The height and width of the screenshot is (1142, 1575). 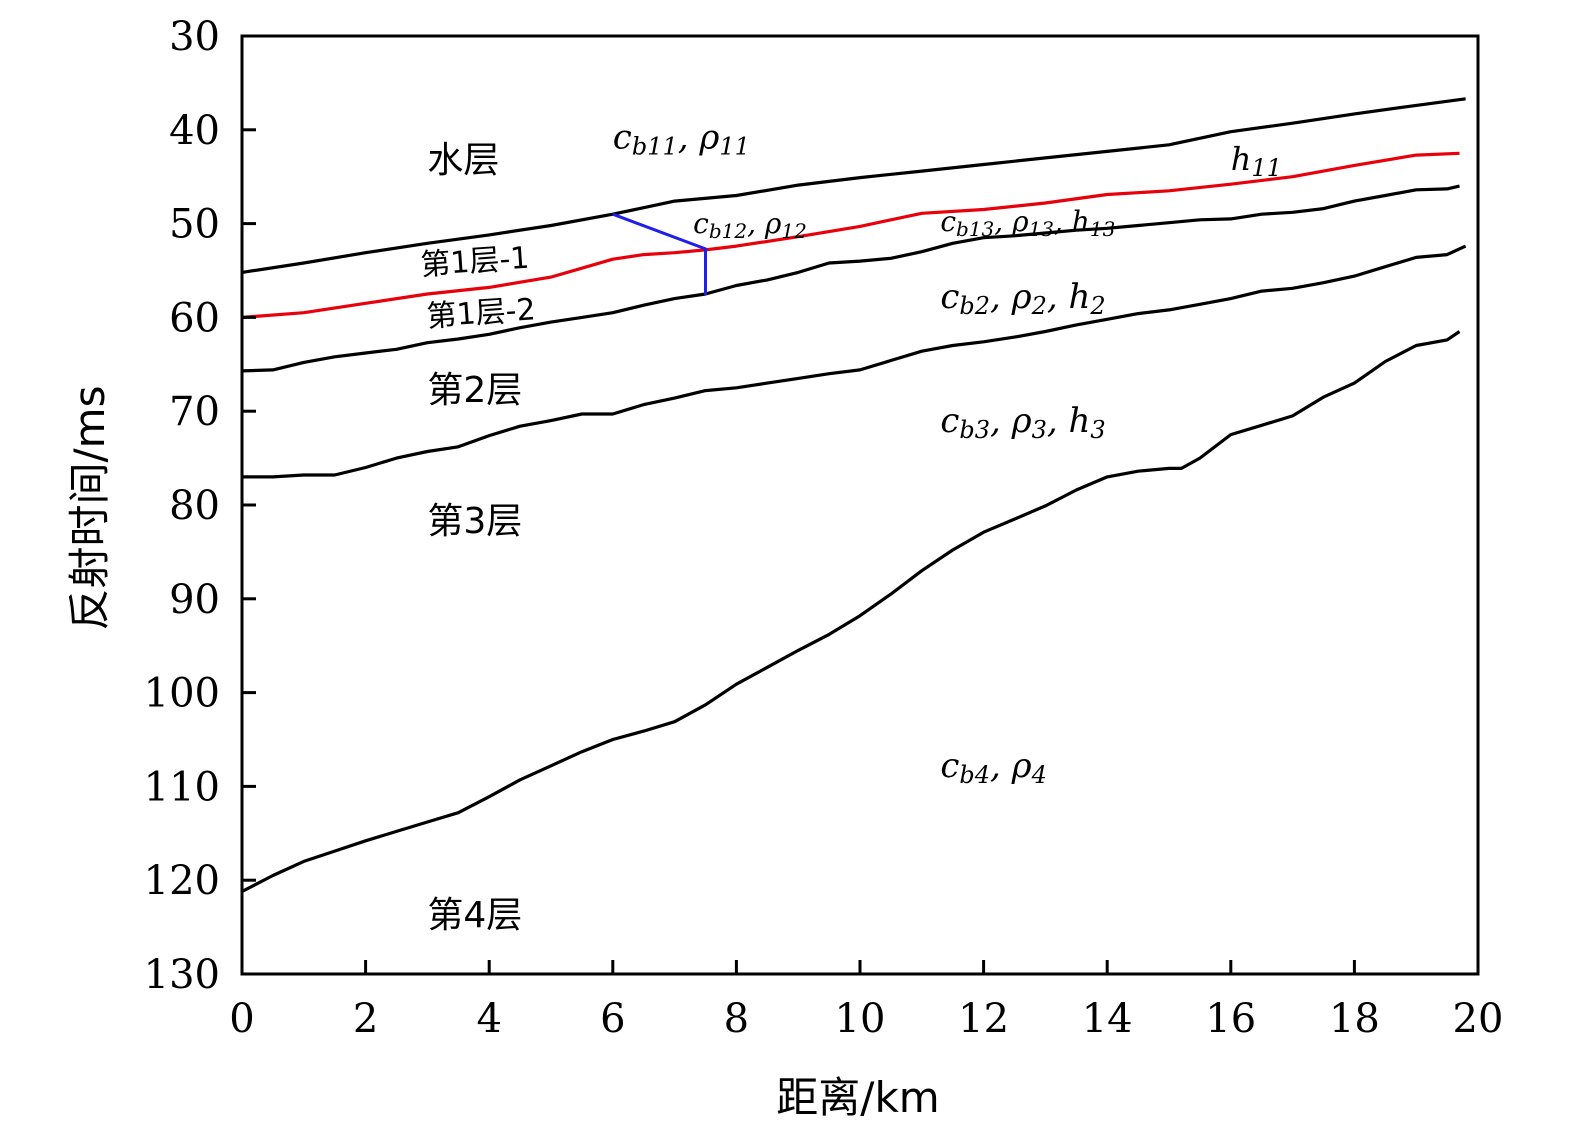 I want to click on y-tick-label: 60, so click(x=194, y=318).